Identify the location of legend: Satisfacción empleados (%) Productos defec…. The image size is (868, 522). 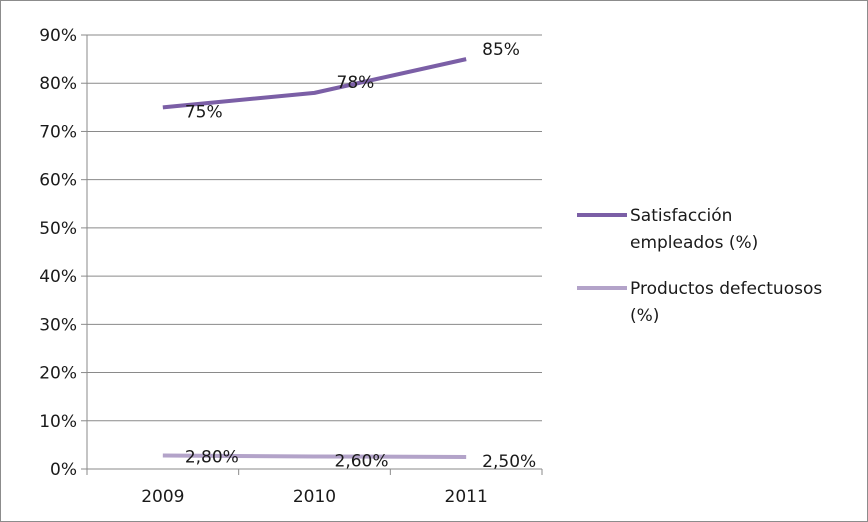
(699, 266).